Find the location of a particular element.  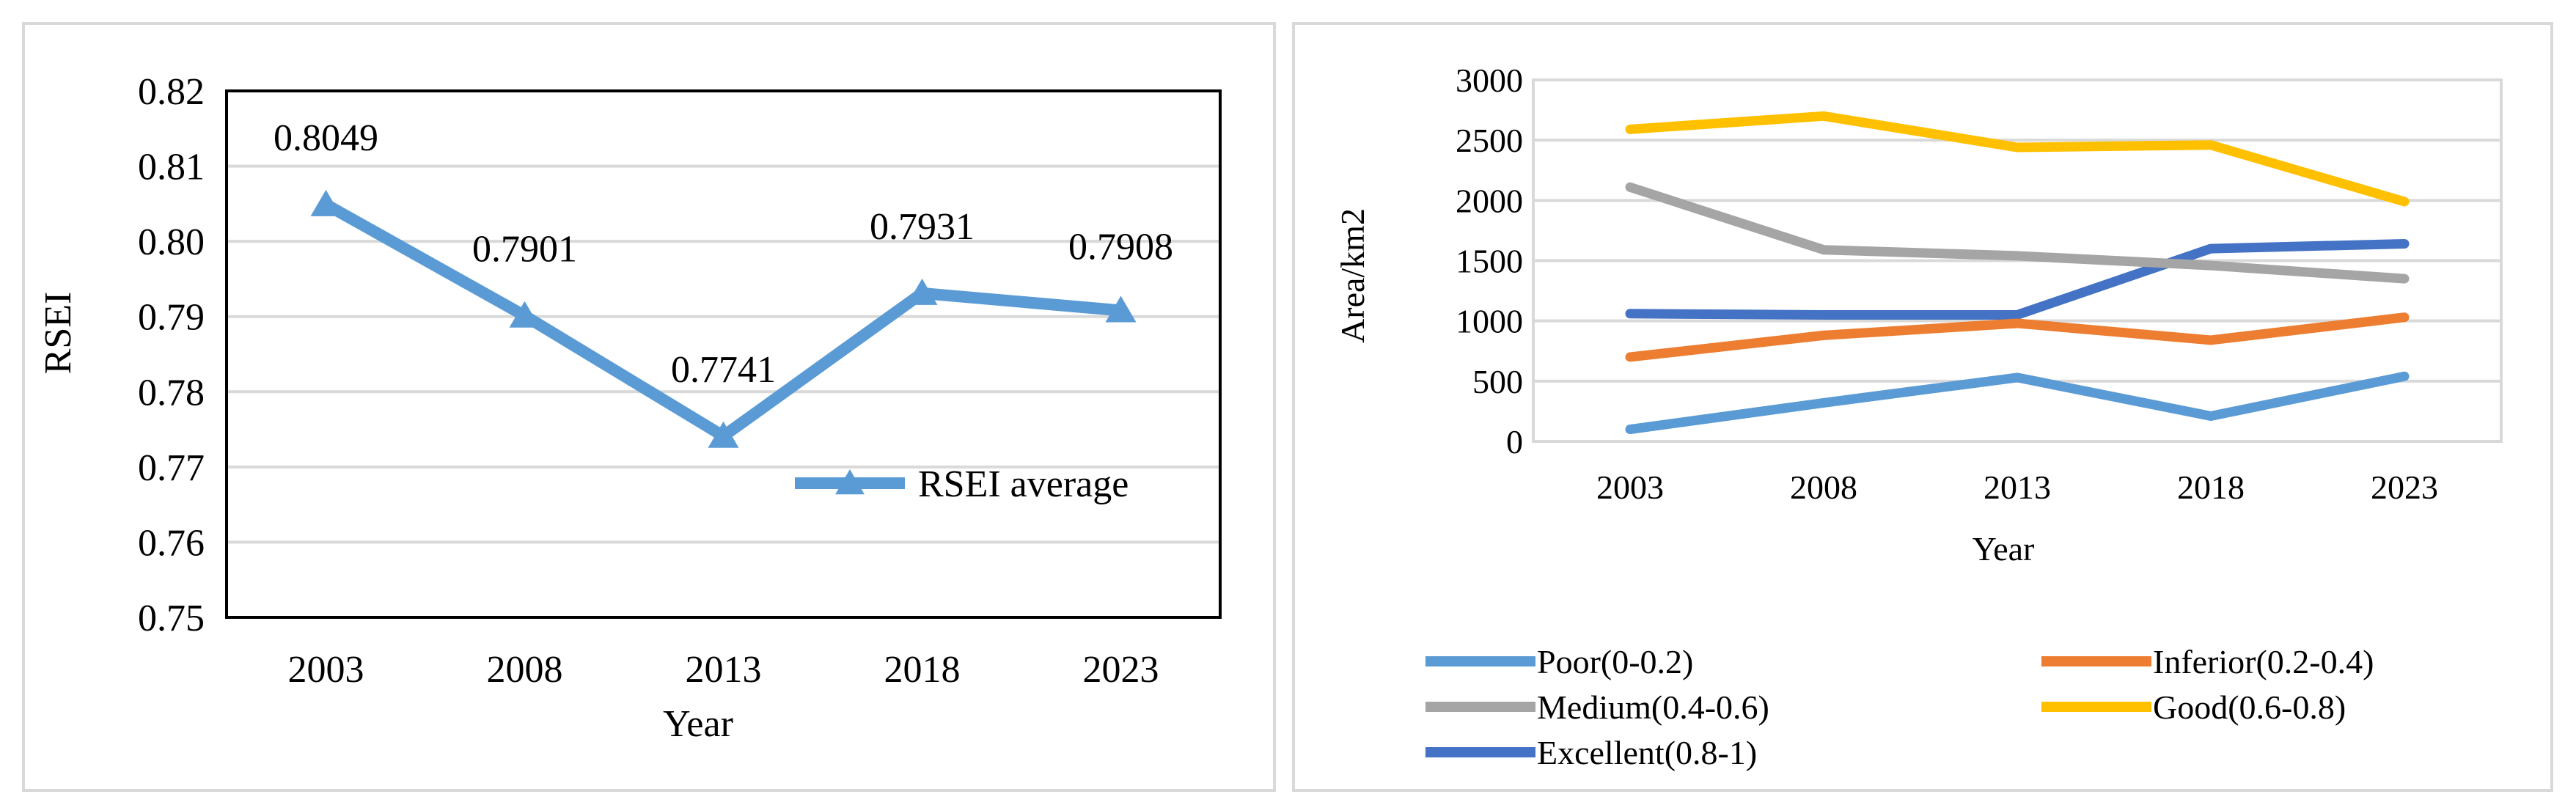

rsei-average-line is located at coordinates (722, 322).